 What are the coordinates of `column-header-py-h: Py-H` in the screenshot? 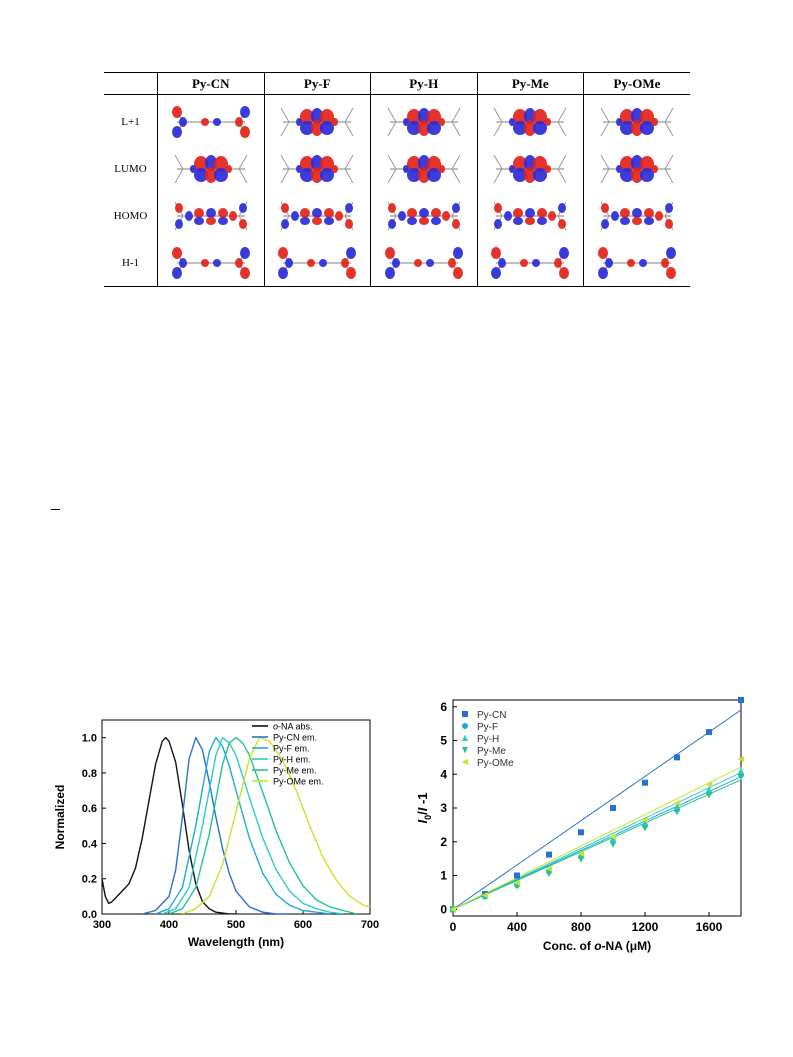 It's located at (423, 83).